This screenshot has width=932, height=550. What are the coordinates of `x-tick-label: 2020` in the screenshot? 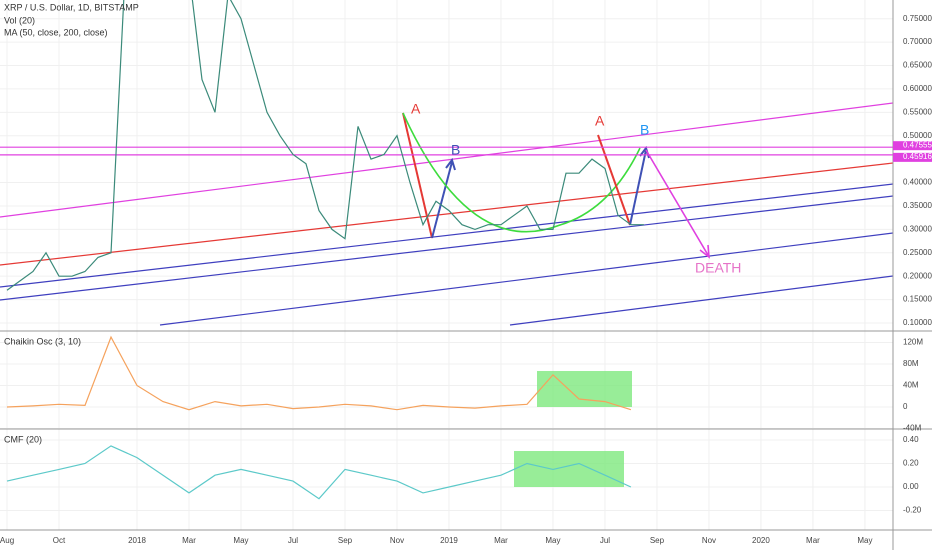 It's located at (761, 540).